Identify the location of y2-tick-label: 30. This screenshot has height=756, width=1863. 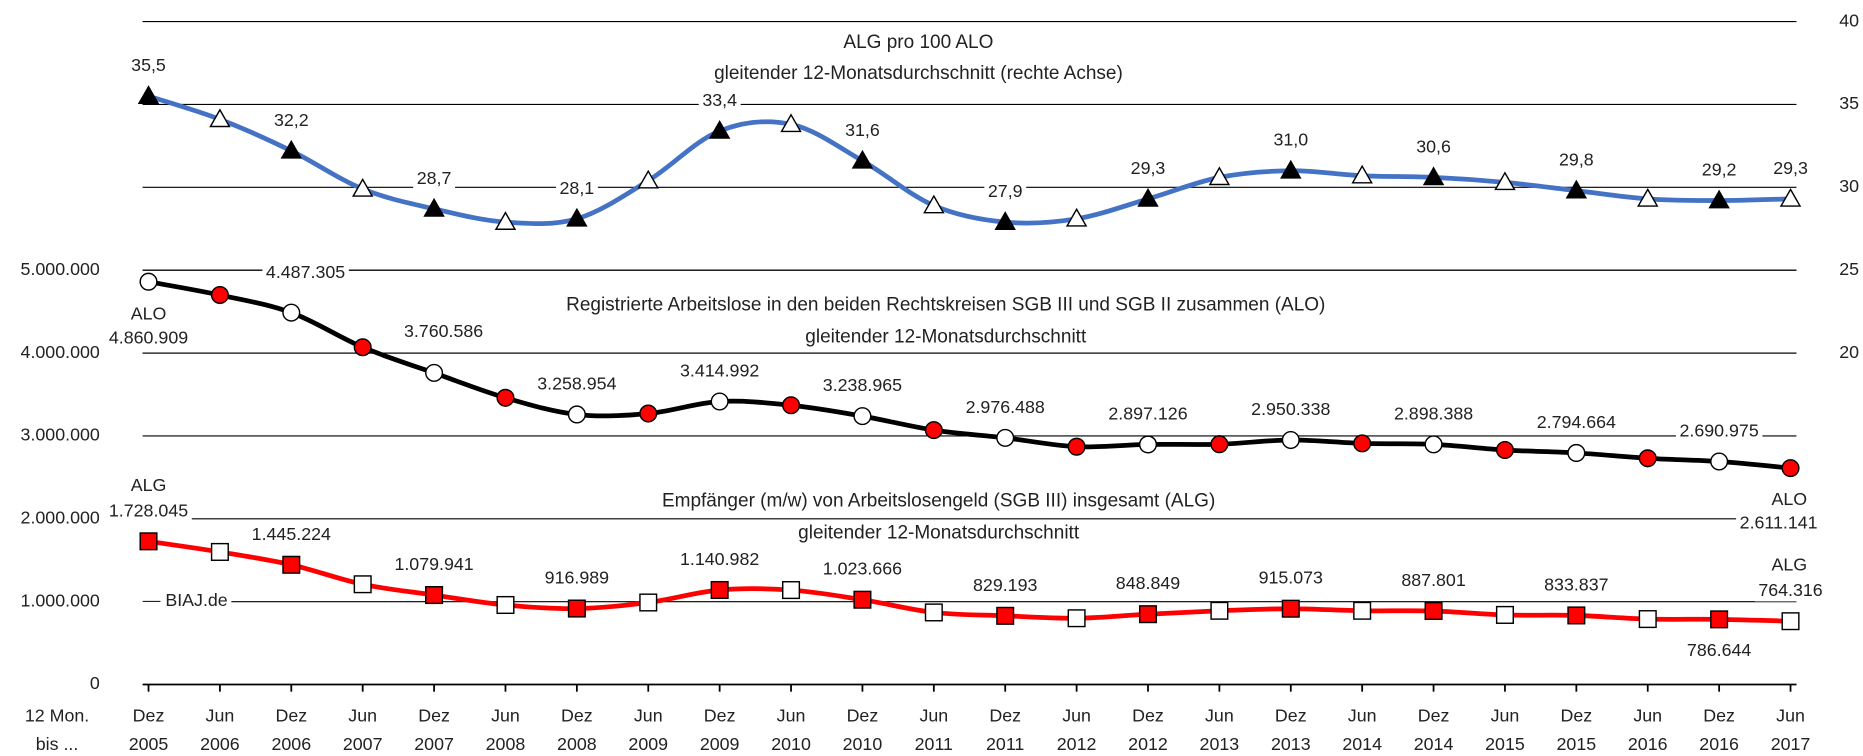
(1849, 186).